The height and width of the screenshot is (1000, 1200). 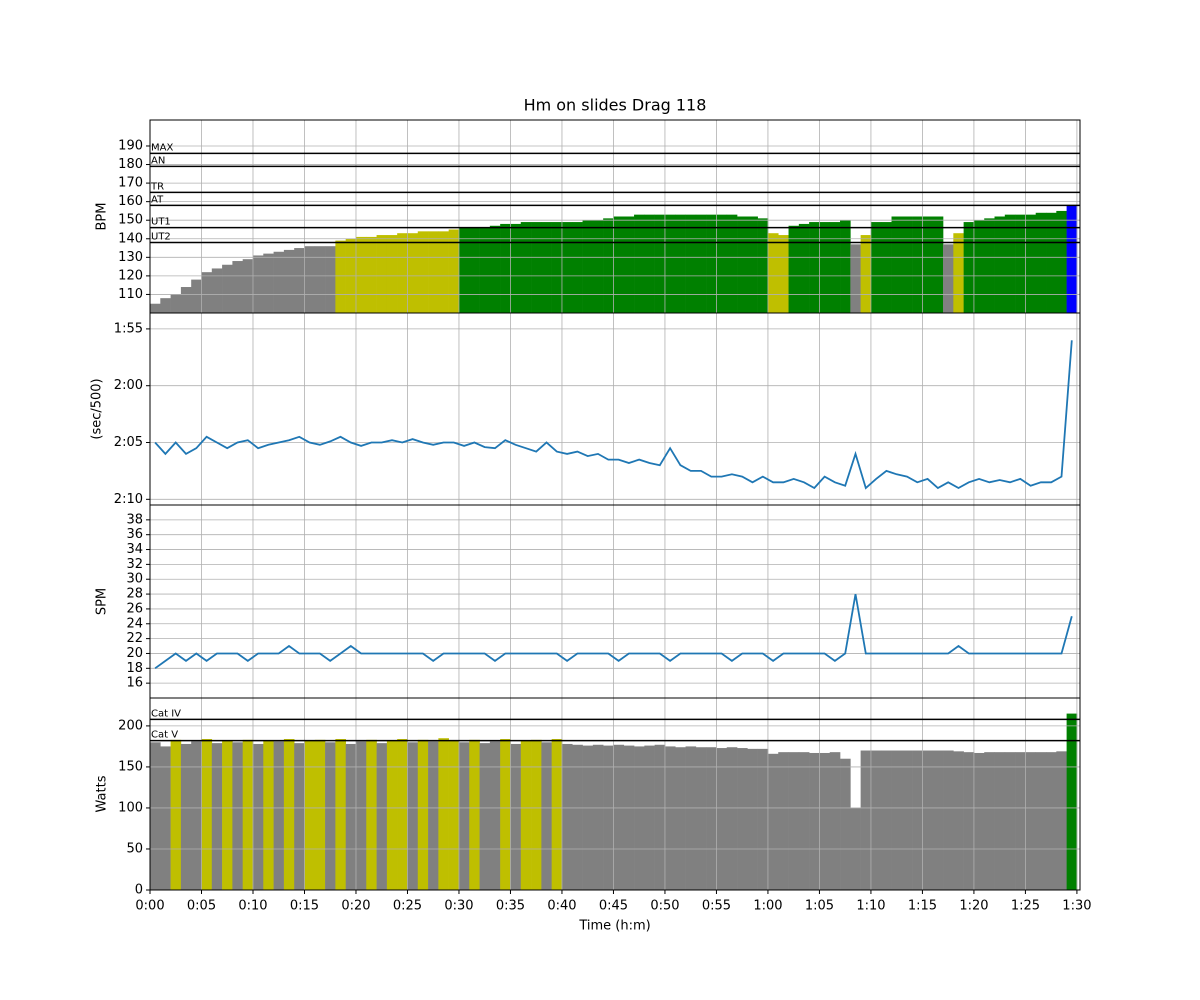 What do you see at coordinates (134, 519) in the screenshot?
I see `y-tick-label: 38` at bounding box center [134, 519].